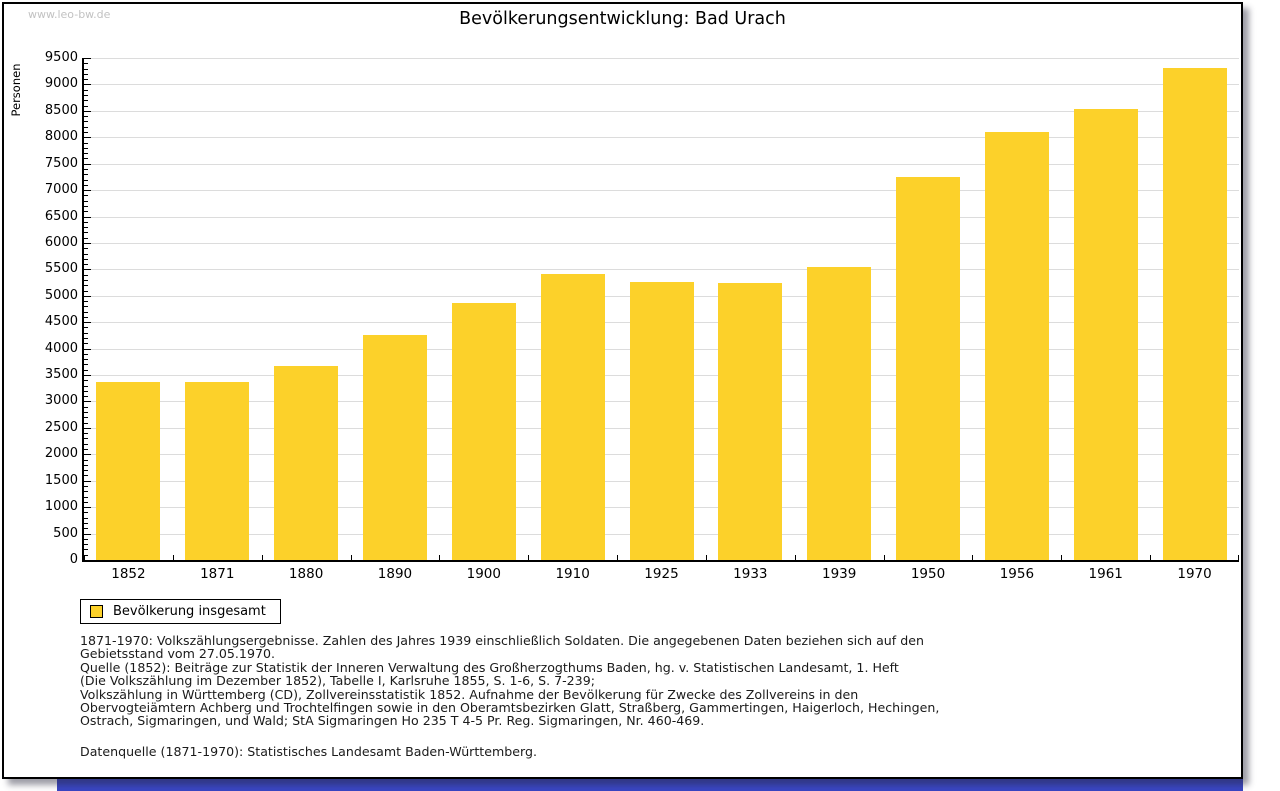 This screenshot has width=1280, height=791. I want to click on x-tick-label: 1961, so click(1105, 574).